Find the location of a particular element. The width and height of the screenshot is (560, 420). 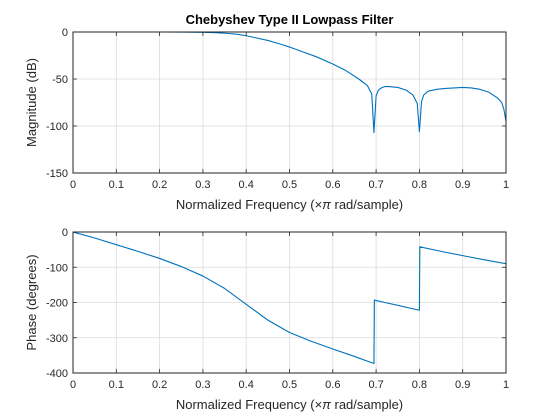

y-axis-label: Magnitude (dB) is located at coordinates (31, 102).